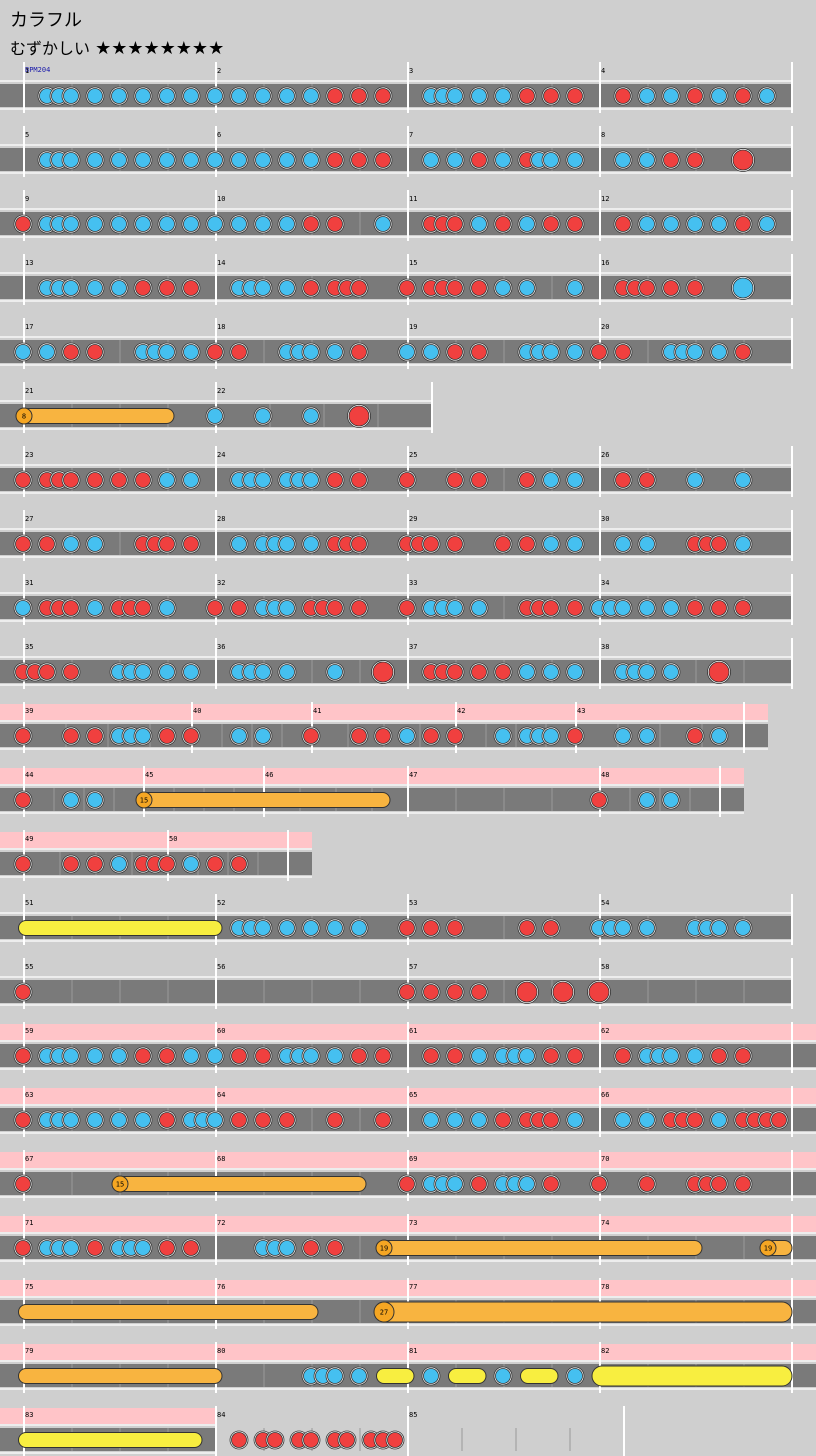  I want to click on measure-number: 53, so click(413, 903).